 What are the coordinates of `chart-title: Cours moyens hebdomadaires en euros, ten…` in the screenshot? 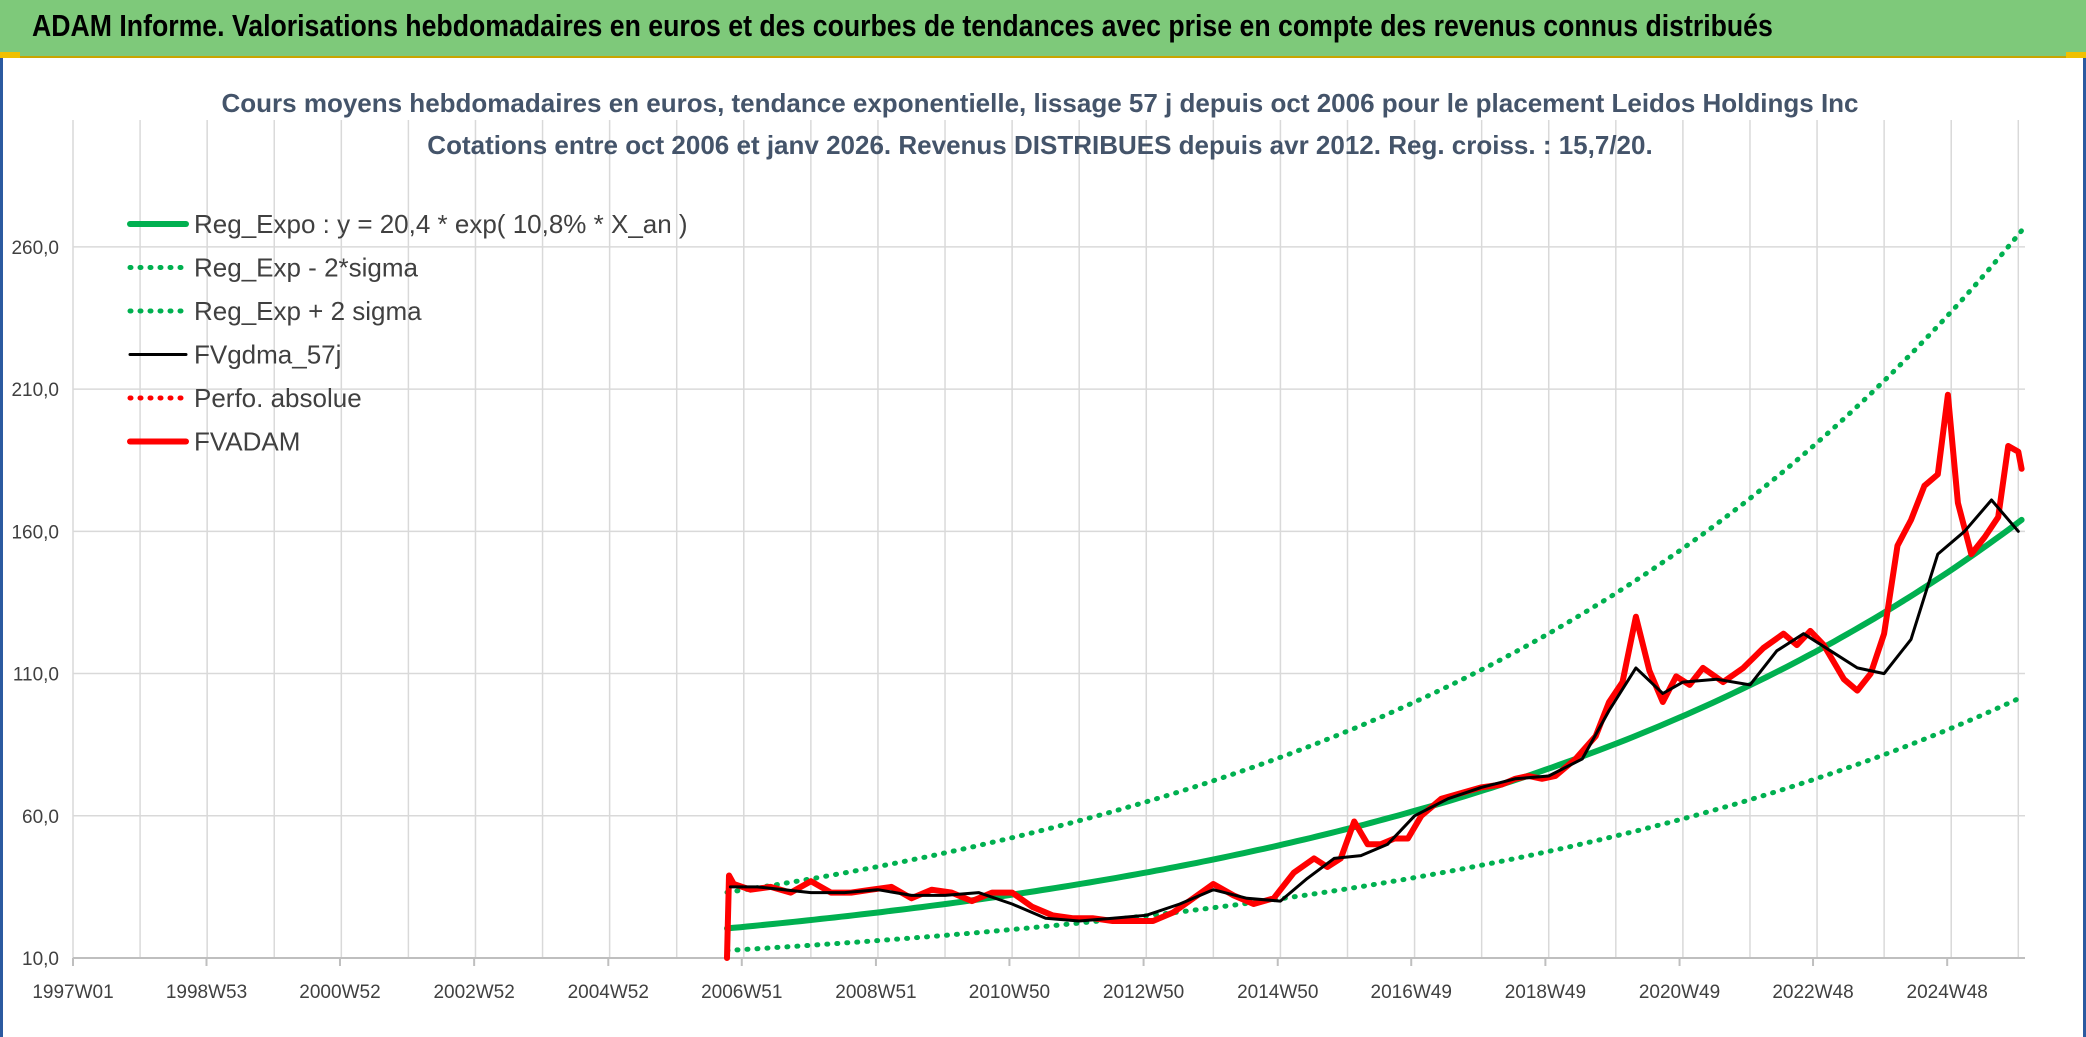 It's located at (1039, 103).